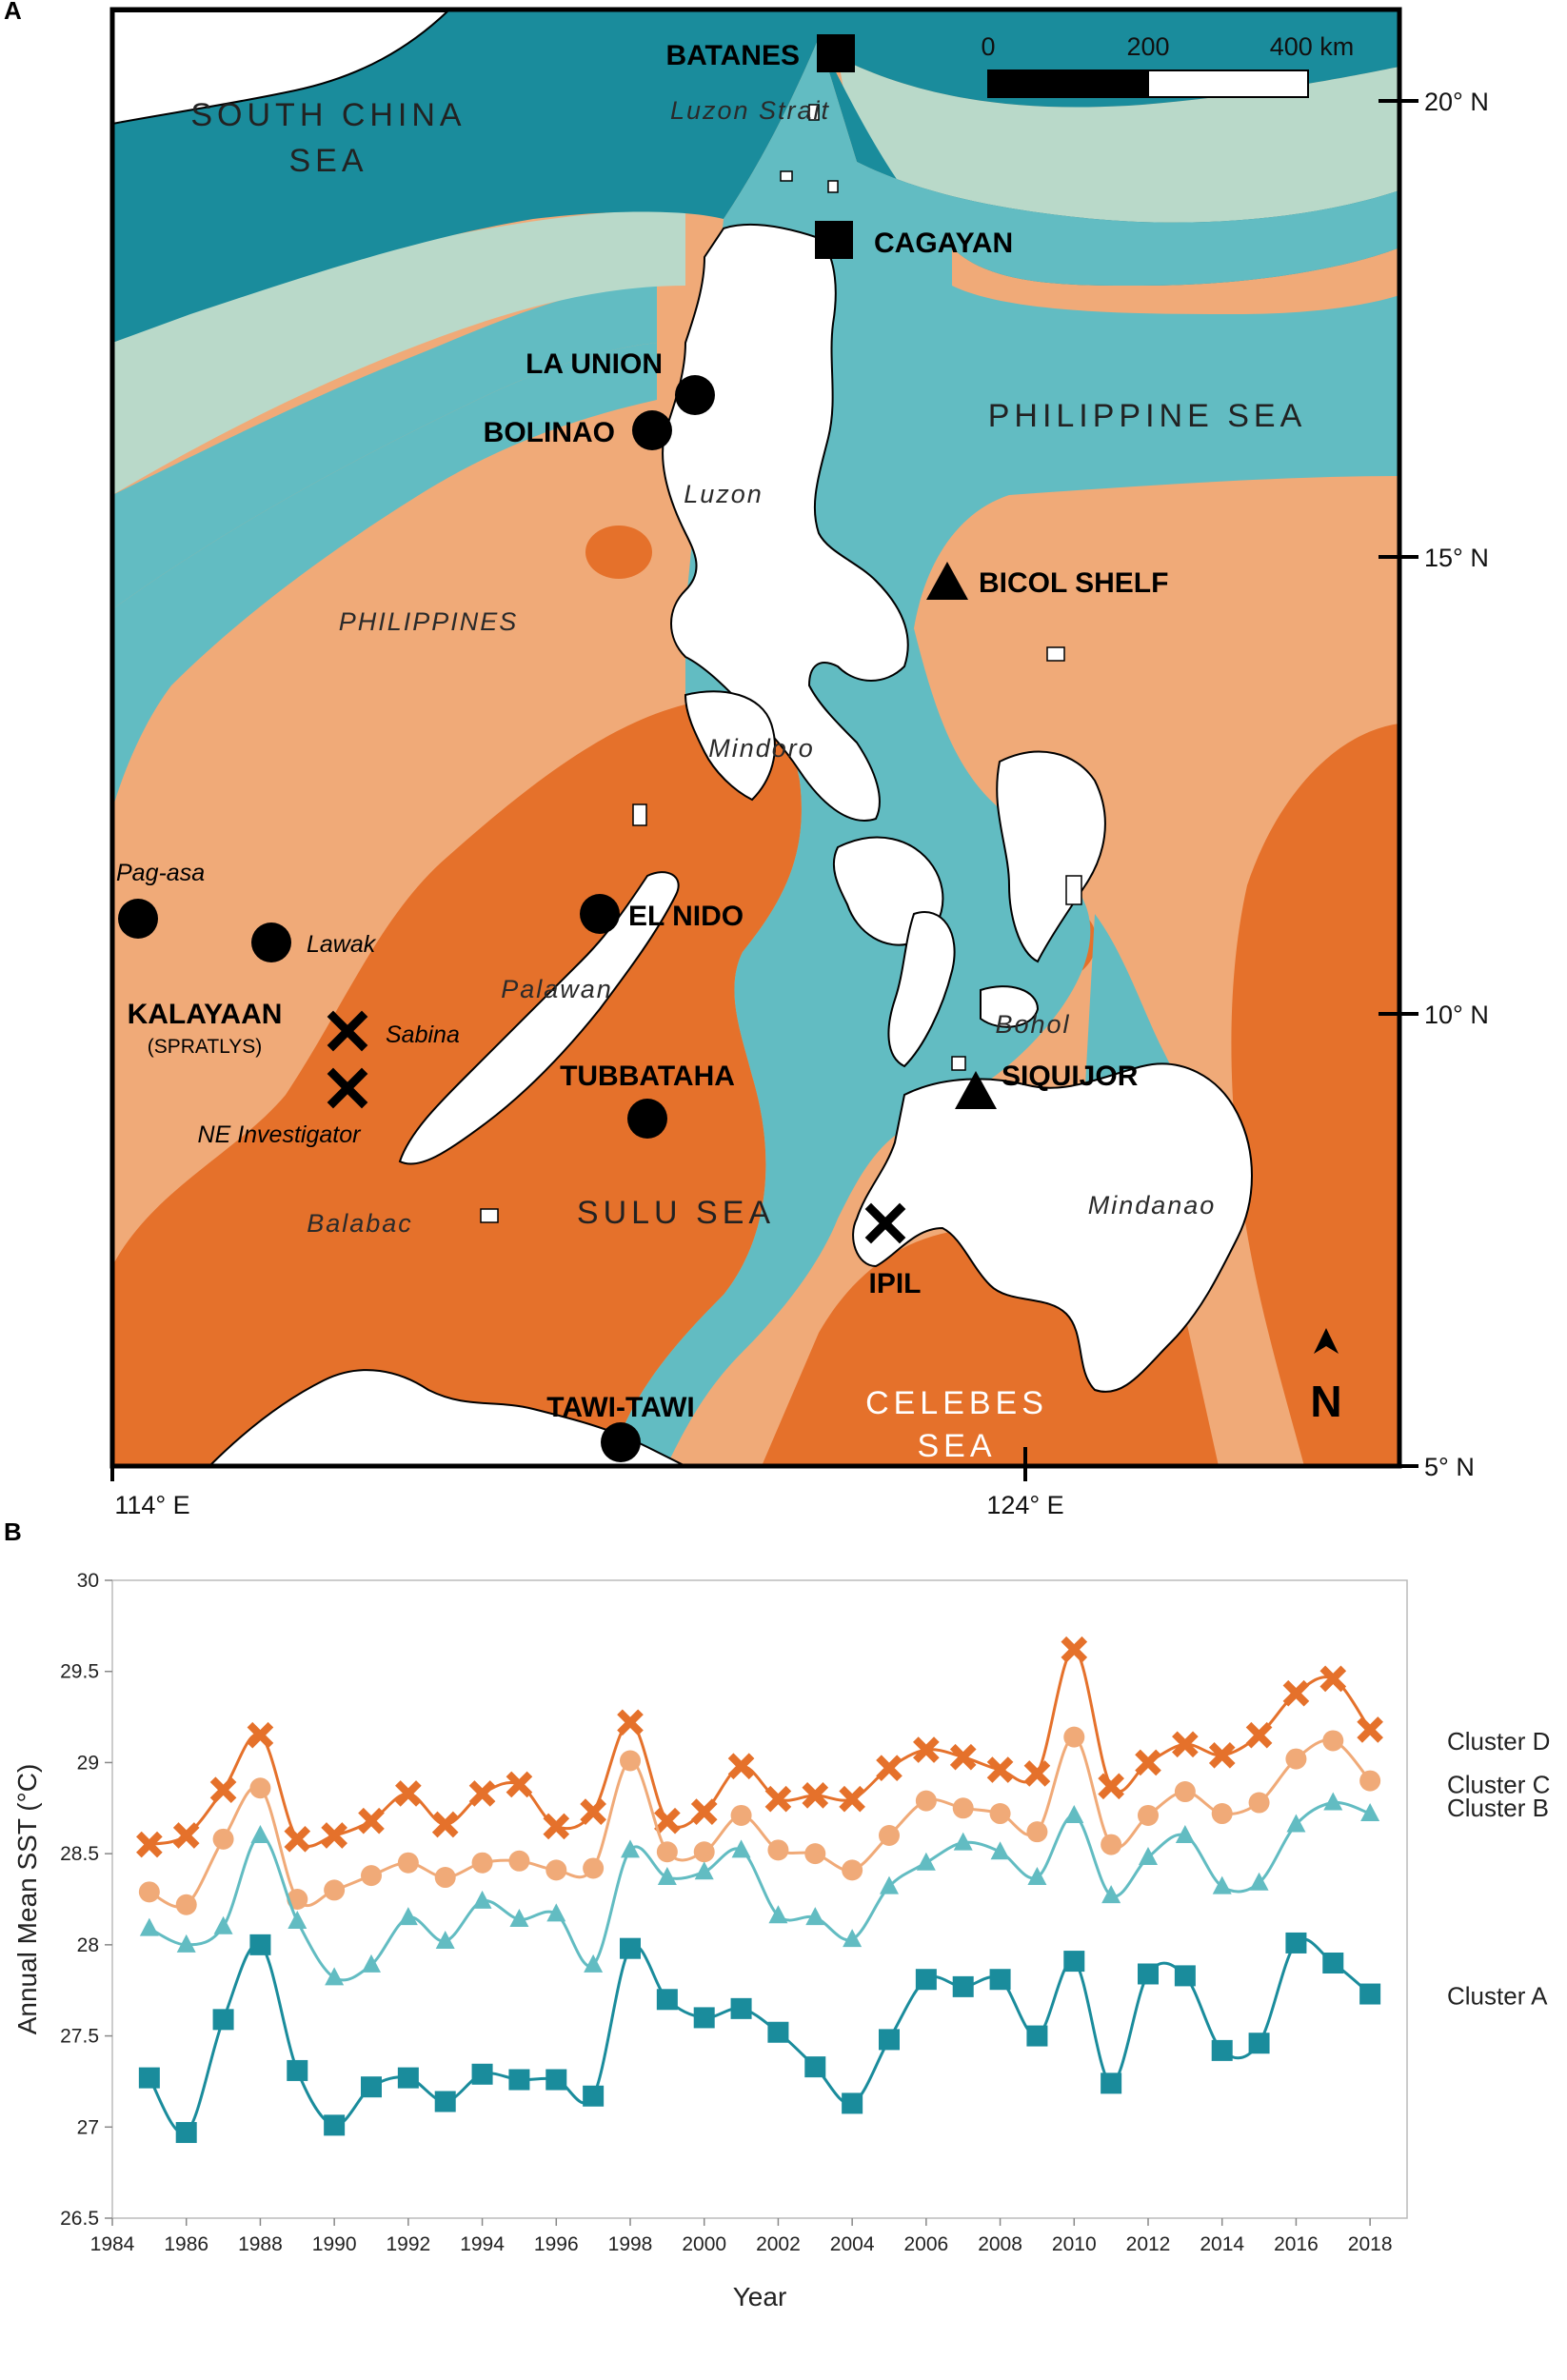 The height and width of the screenshot is (2380, 1567). I want to click on marker-ipil-x, so click(885, 1223).